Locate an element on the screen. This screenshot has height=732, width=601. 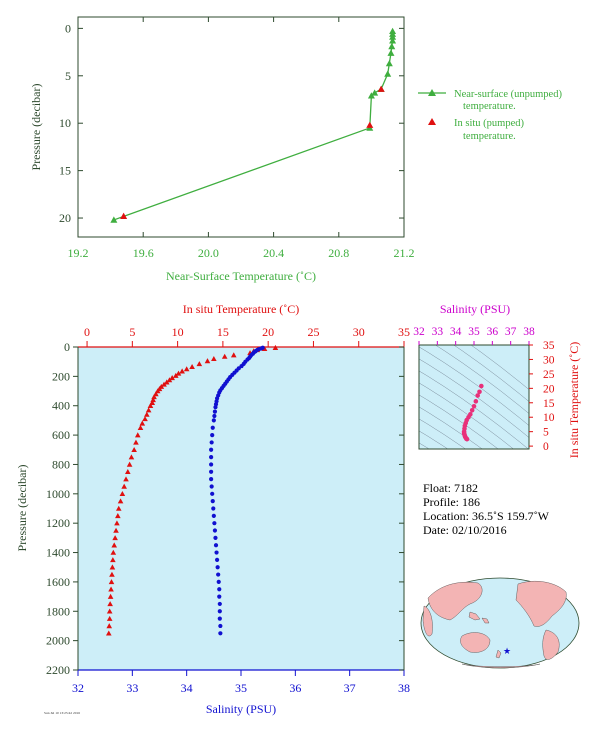
footnote: Sun Jul 10 13:25:42 2016 is located at coordinates (62, 713).